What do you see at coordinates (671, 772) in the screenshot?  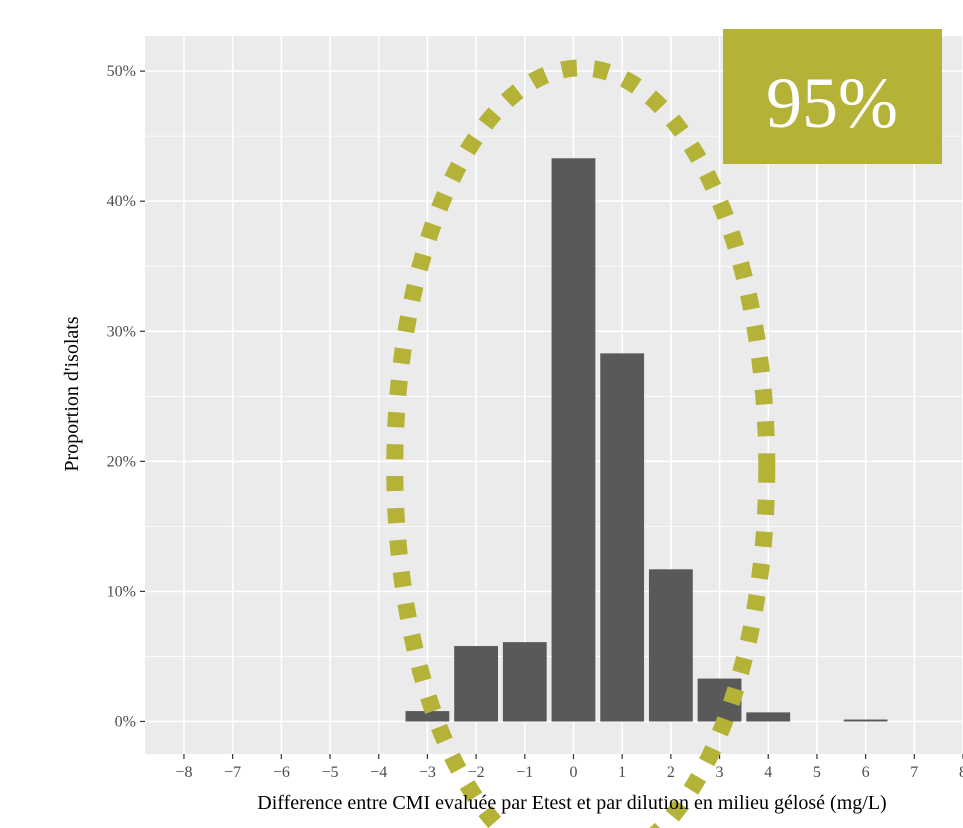 I see `x-tick-label: 2` at bounding box center [671, 772].